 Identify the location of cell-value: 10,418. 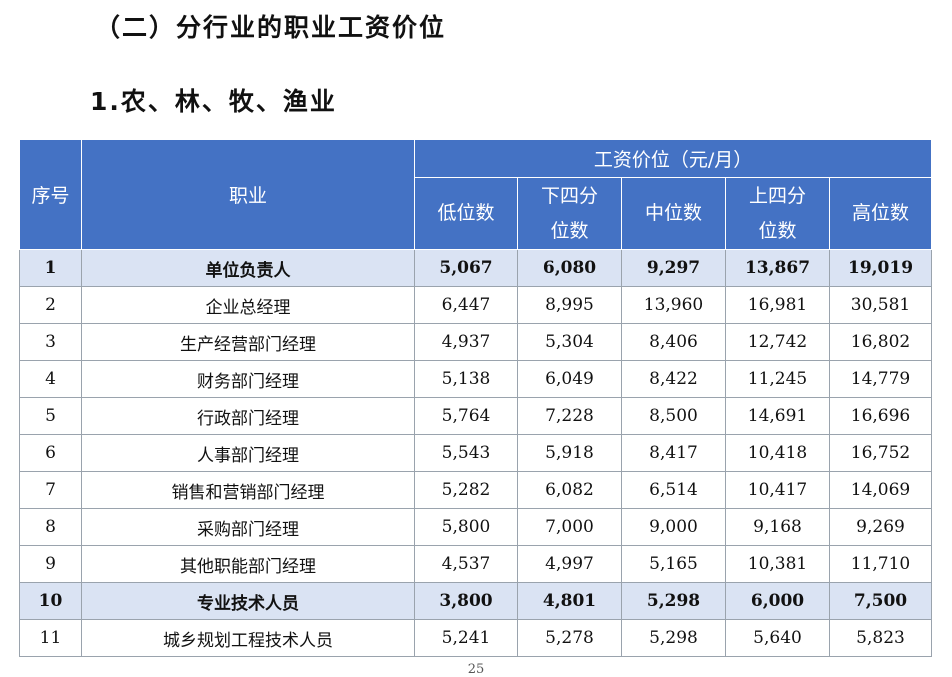
(777, 453).